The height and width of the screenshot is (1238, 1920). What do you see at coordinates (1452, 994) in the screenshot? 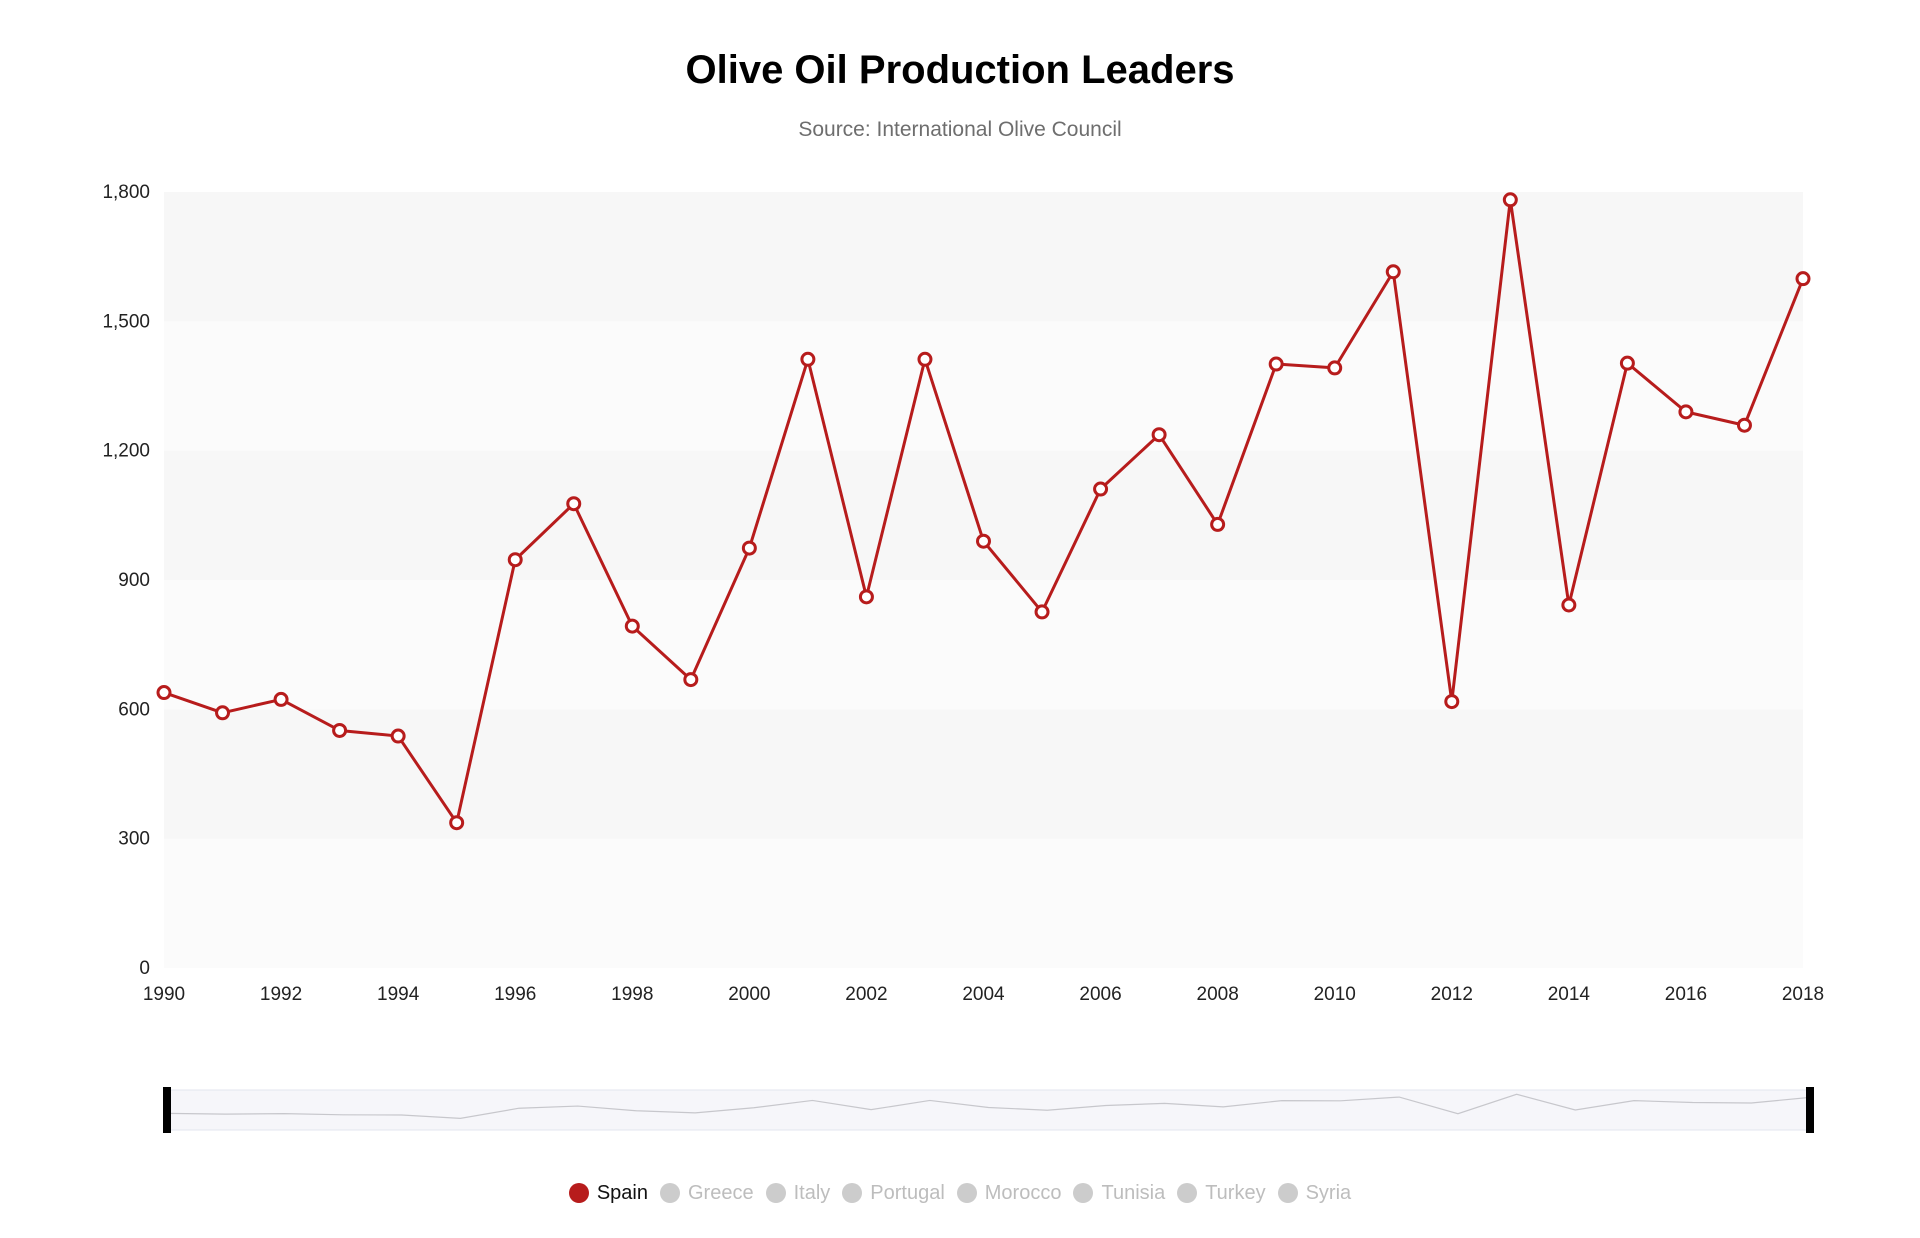
I see `x-tick-label: 2012` at bounding box center [1452, 994].